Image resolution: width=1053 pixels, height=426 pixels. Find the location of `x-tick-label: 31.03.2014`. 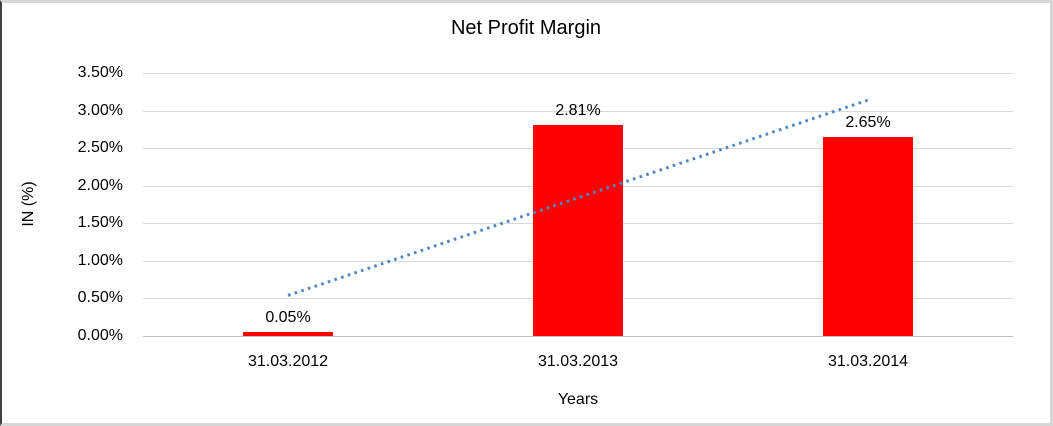

x-tick-label: 31.03.2014 is located at coordinates (868, 361).